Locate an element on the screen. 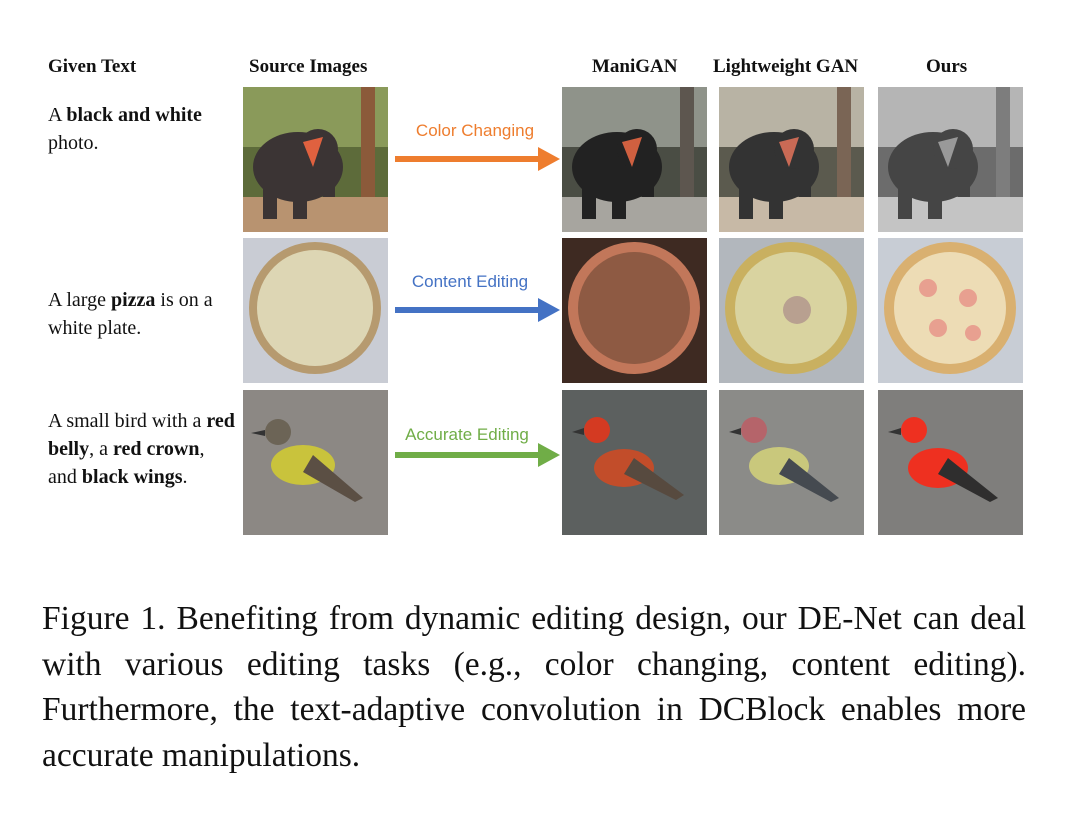 This screenshot has width=1068, height=818. manigan-image-pizza is located at coordinates (634, 310).